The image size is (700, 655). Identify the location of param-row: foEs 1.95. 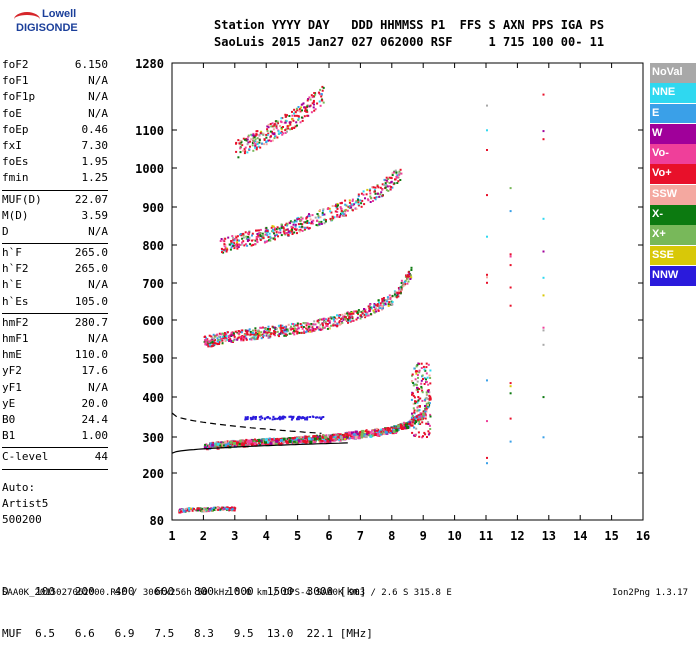
(55, 163).